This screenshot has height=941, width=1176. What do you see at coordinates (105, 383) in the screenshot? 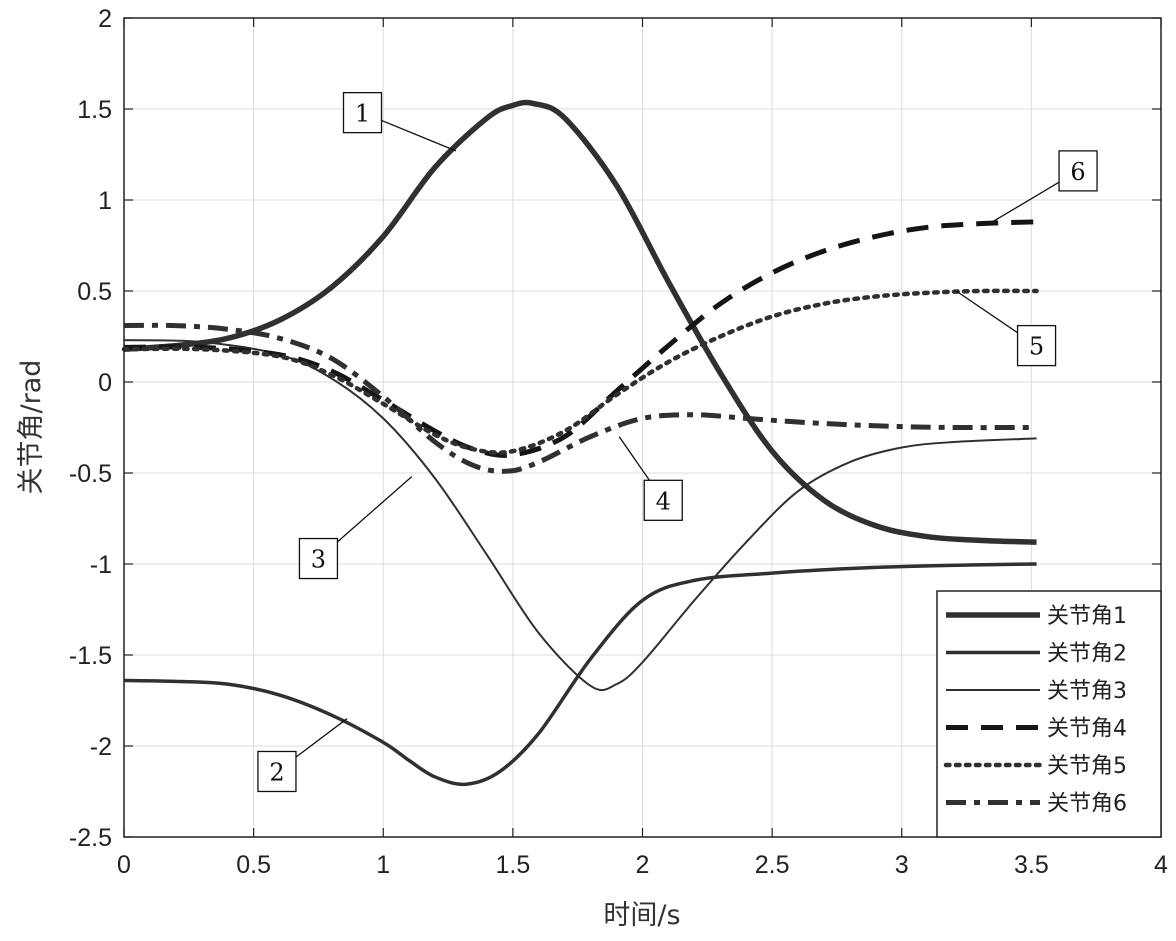
I see `y-tick-label: 0` at bounding box center [105, 383].